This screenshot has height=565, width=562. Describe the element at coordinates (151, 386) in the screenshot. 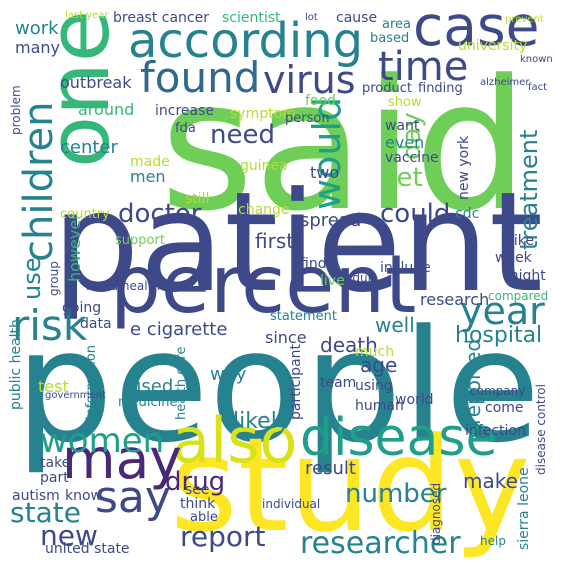

I see `word: used` at that location.